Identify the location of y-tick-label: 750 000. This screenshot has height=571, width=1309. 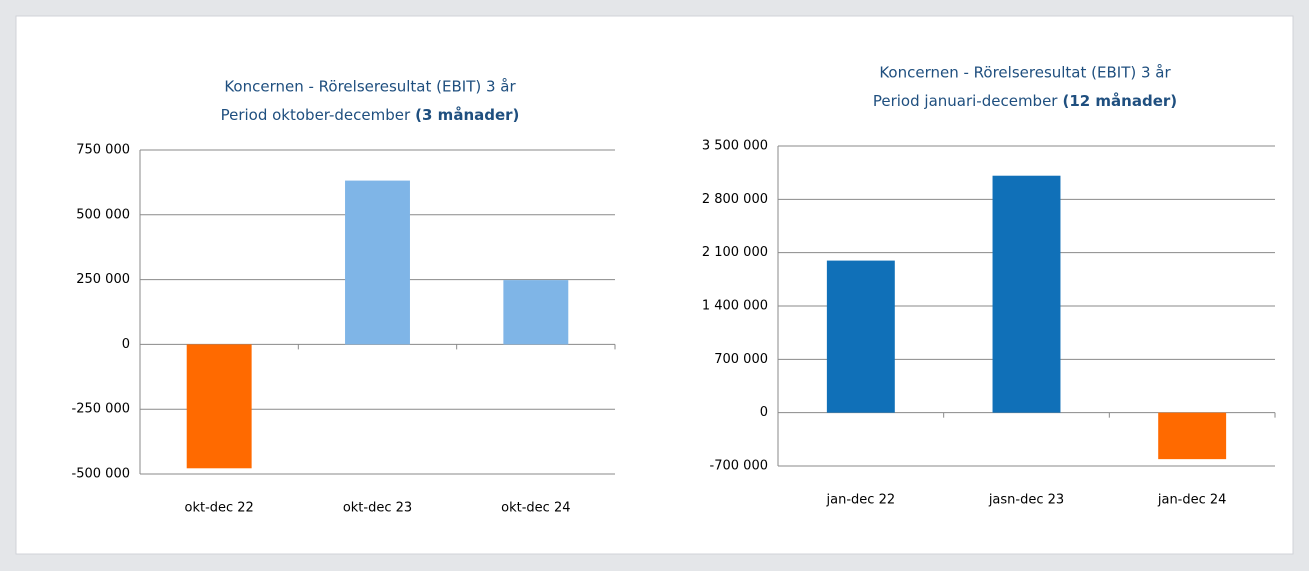
(103, 150).